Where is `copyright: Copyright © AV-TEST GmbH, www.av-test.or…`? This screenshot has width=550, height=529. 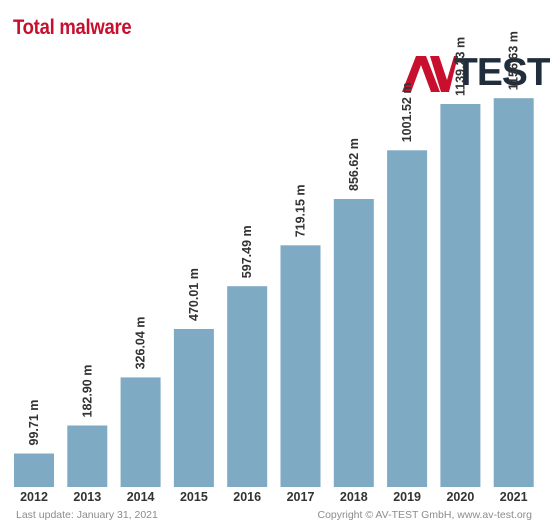
copyright: Copyright © AV-TEST GmbH, www.av-test.or… is located at coordinates (425, 515).